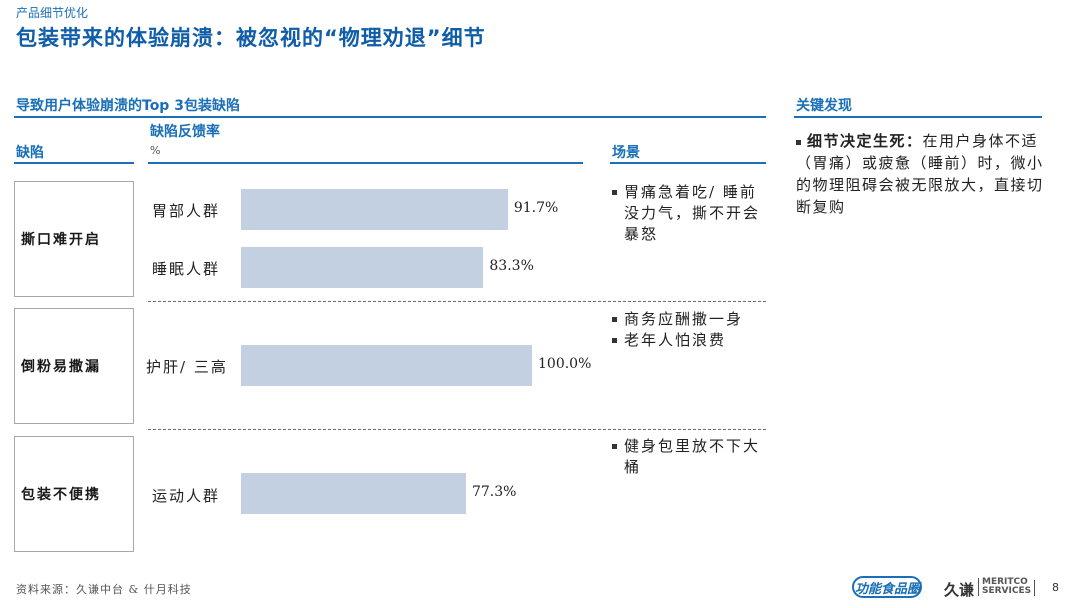  I want to click on col-header-rate-unit: %, so click(155, 150).